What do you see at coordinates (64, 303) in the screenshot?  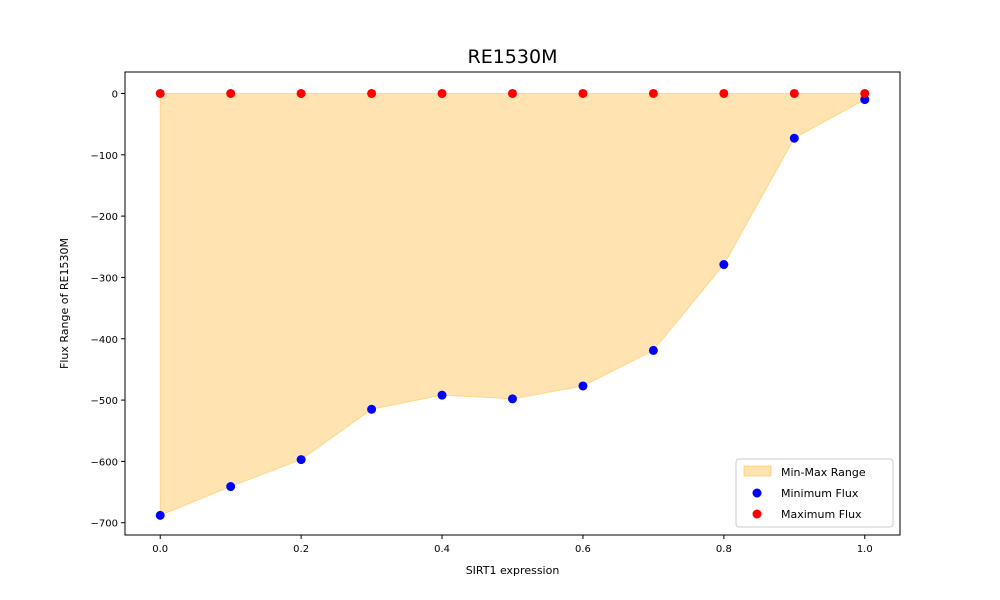 I see `y-axis-label: Flux Range of RE1530M` at bounding box center [64, 303].